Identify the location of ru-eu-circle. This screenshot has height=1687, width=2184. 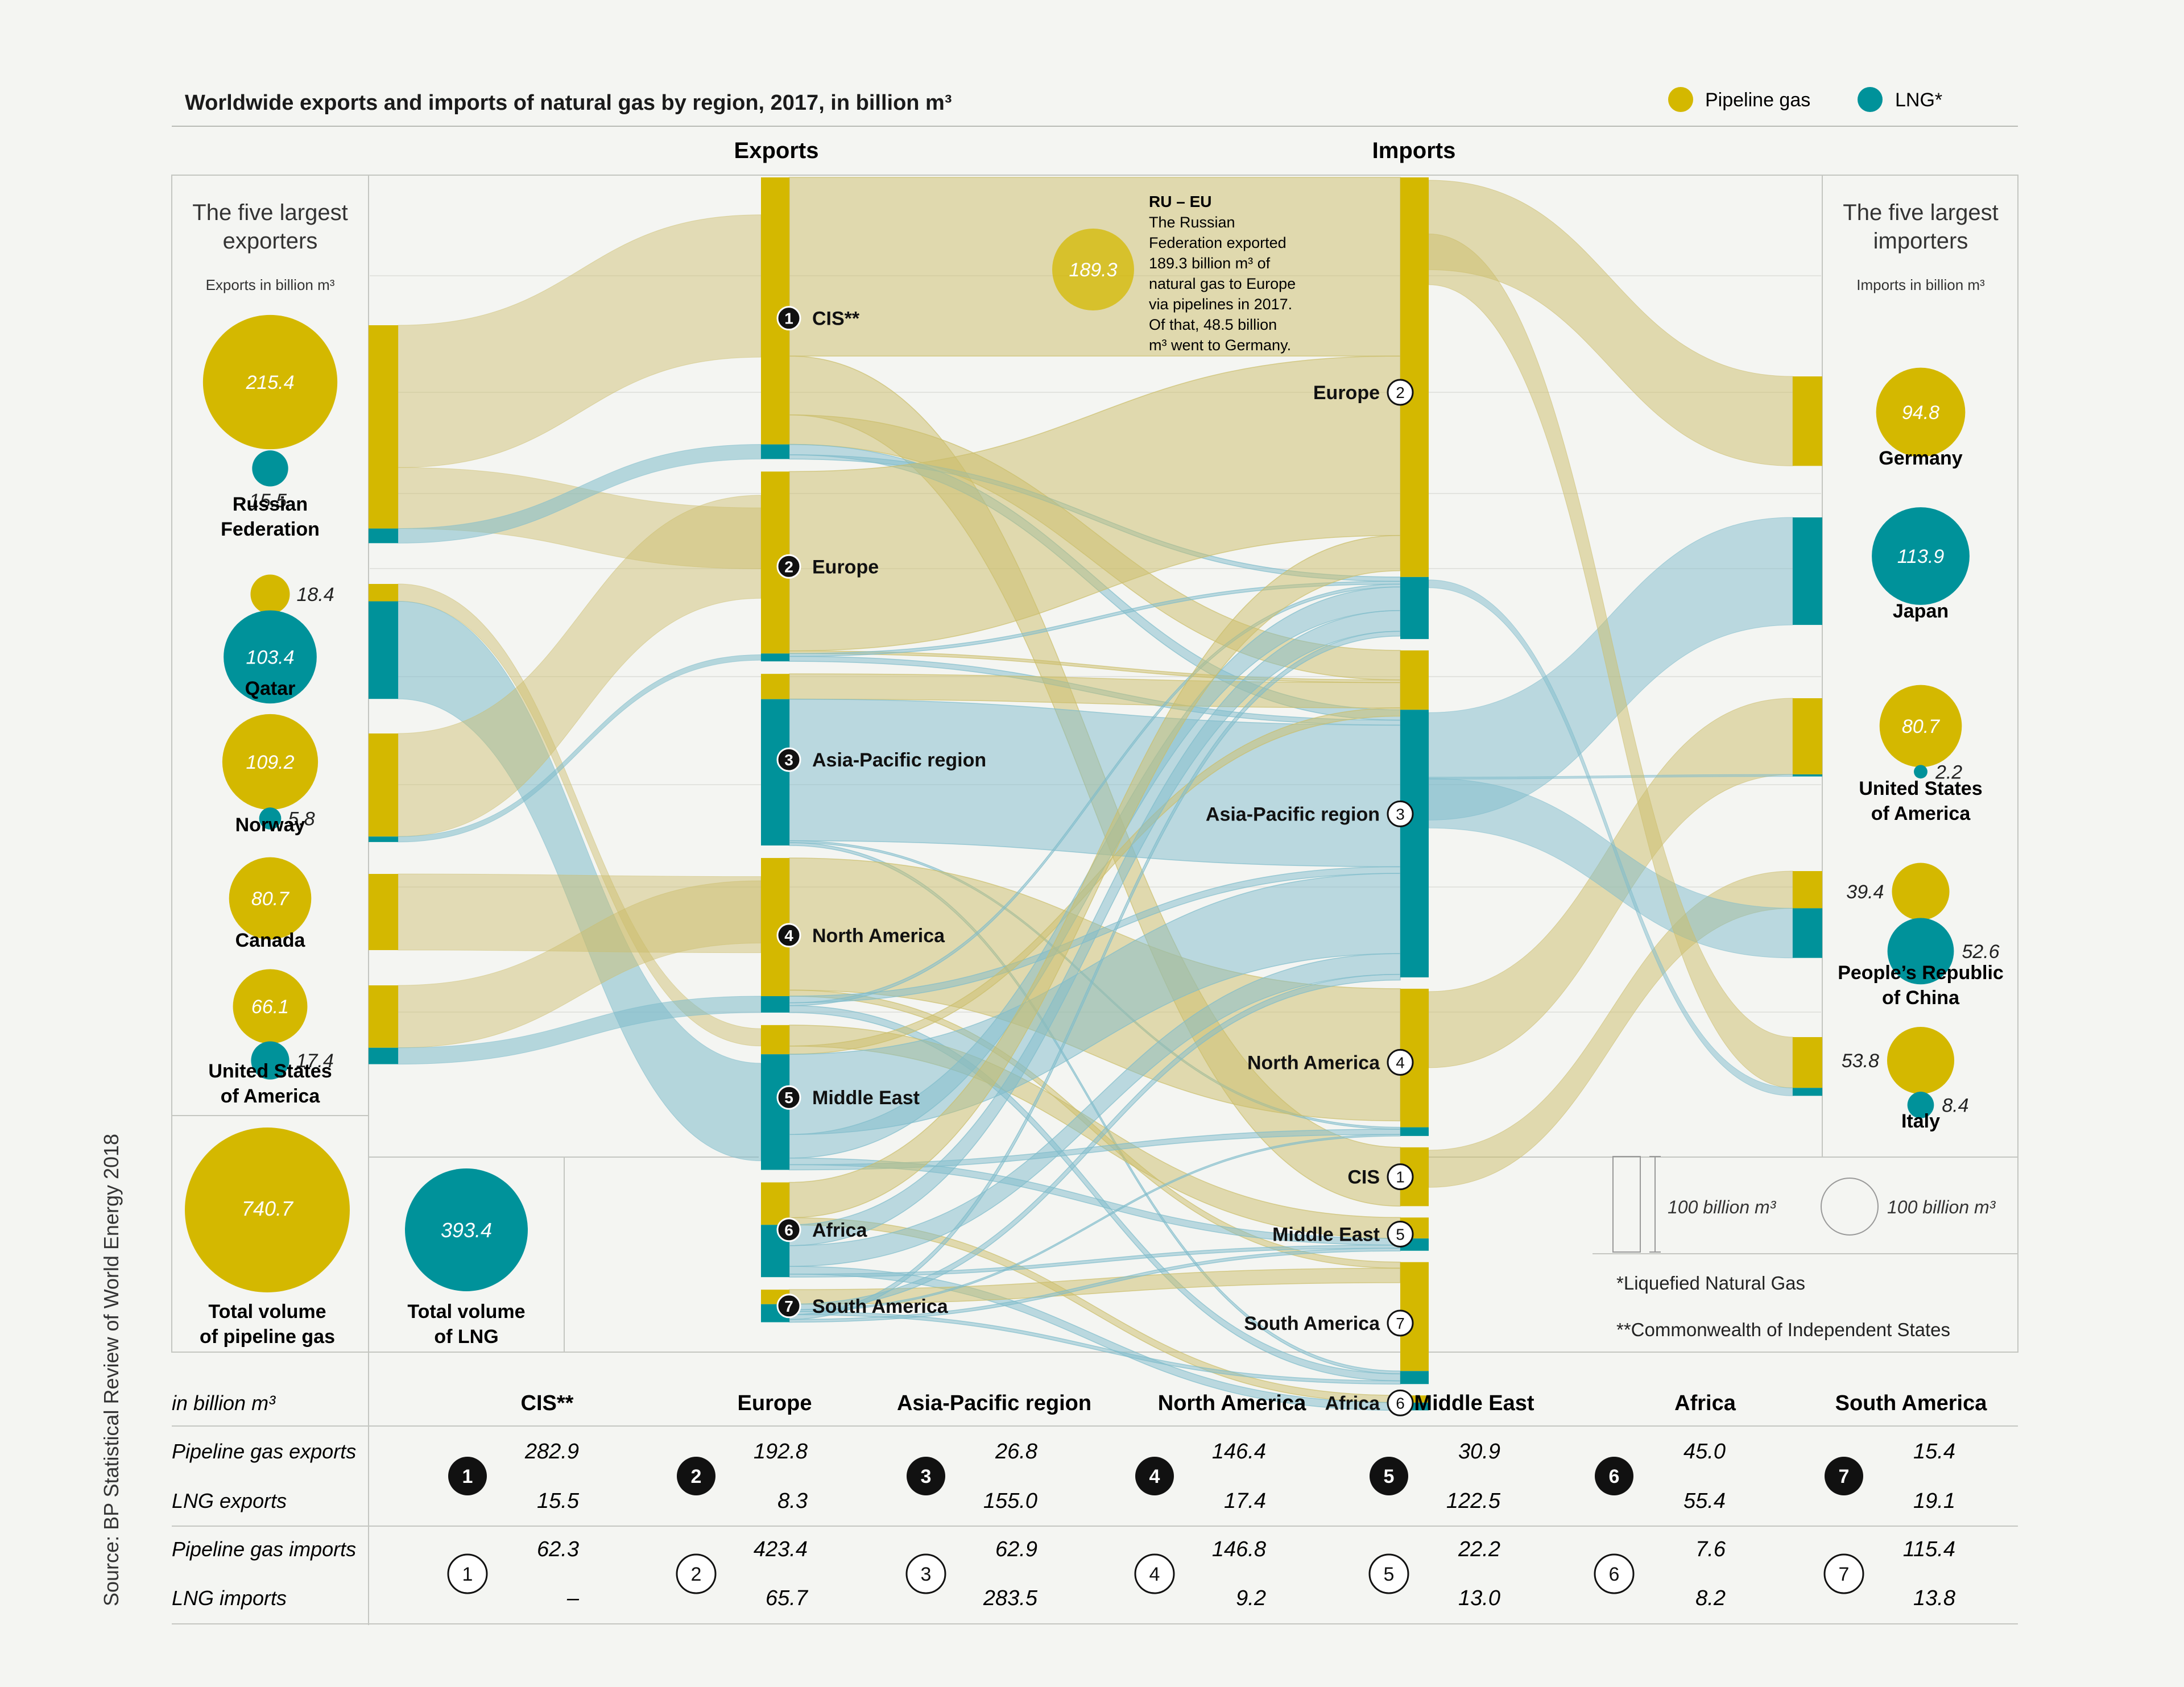
(1093, 269).